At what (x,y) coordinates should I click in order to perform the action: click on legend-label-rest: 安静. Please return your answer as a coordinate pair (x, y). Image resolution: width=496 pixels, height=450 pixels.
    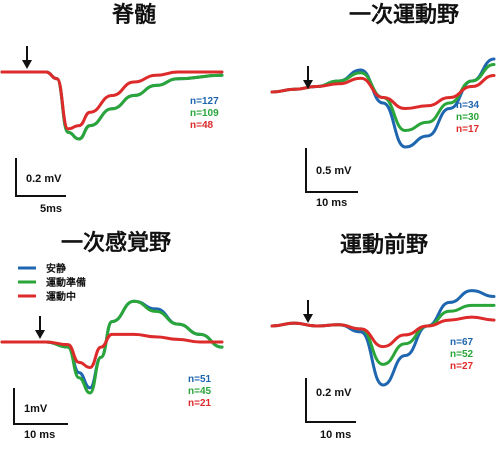
    Looking at the image, I should click on (56, 268).